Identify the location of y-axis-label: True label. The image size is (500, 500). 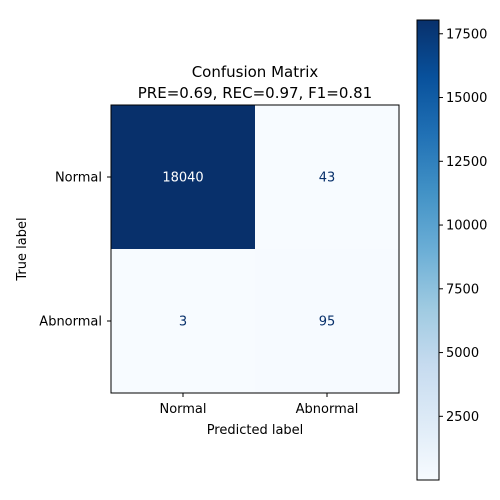
(22, 249).